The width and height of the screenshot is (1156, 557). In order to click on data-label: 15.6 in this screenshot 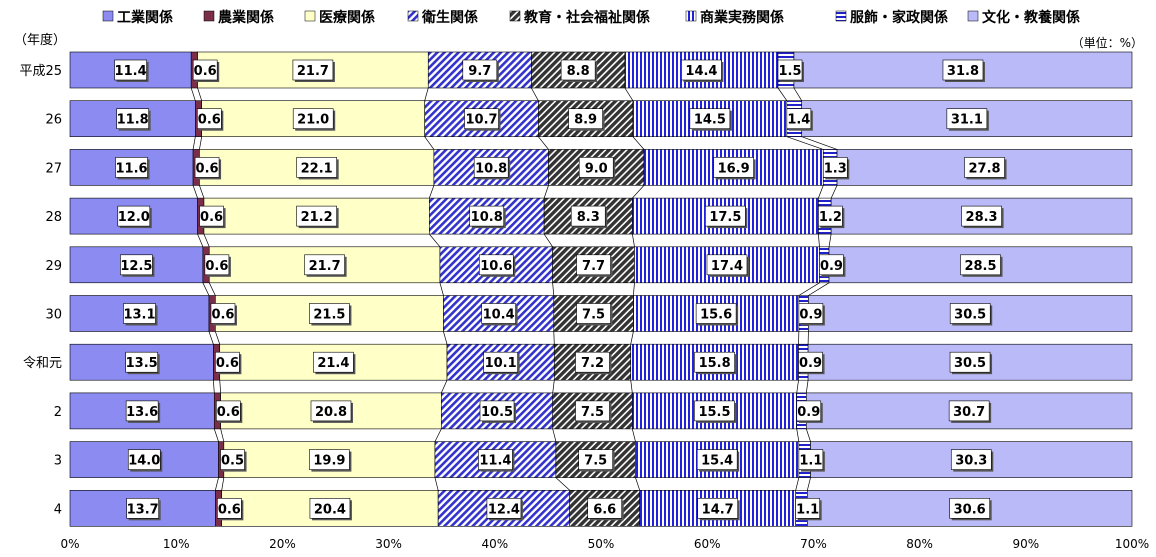, I will do `click(716, 315)`.